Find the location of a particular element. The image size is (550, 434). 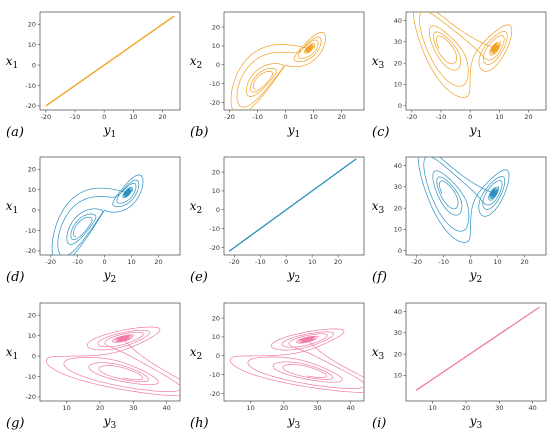

panel-f: -20 -10 0 10 20 0 10 20 30 40 x3 (f) is located at coordinates (459, 220).